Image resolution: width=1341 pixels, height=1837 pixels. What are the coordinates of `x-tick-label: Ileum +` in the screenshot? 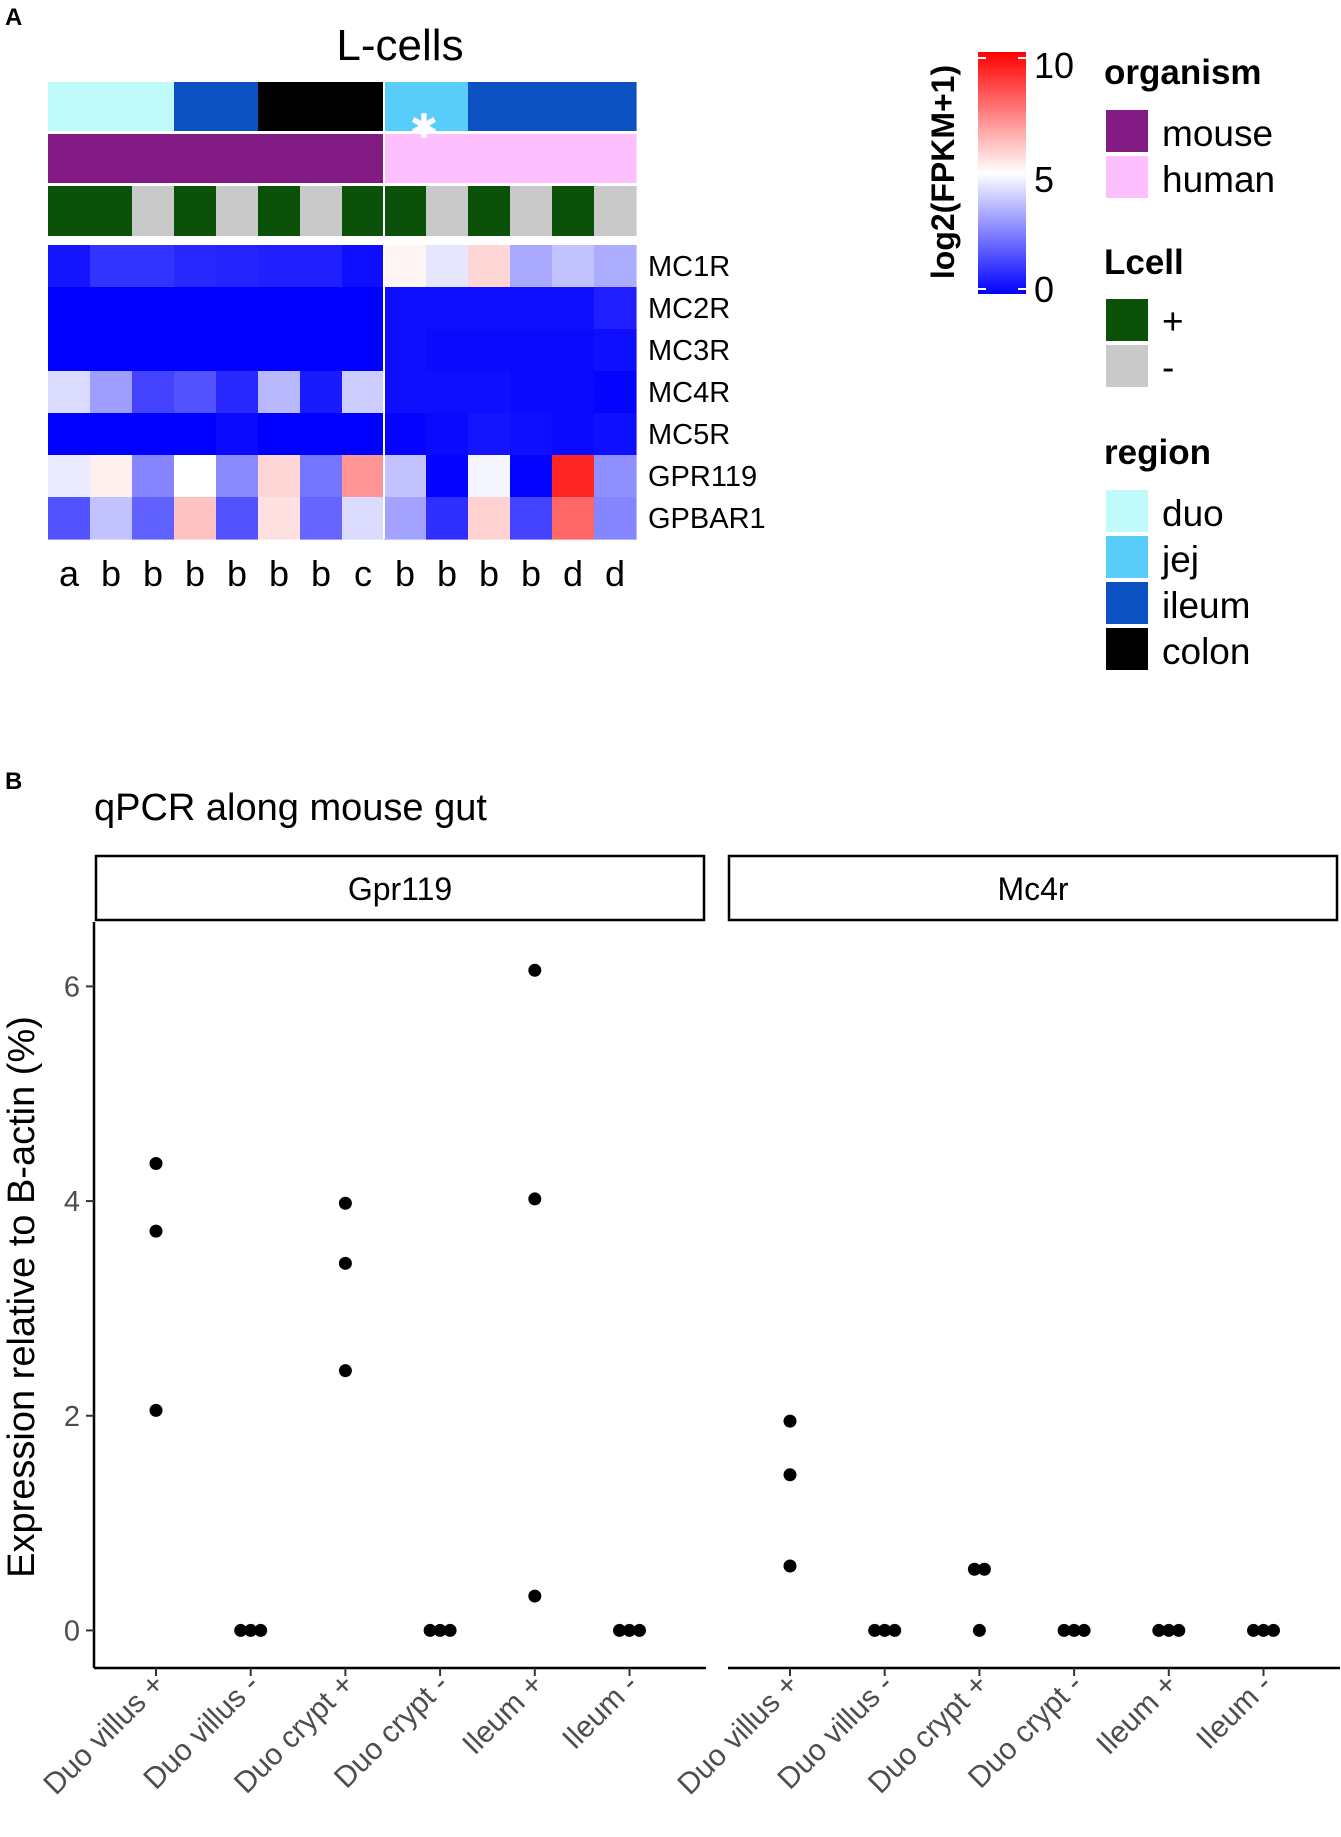 It's located at (1136, 1714).